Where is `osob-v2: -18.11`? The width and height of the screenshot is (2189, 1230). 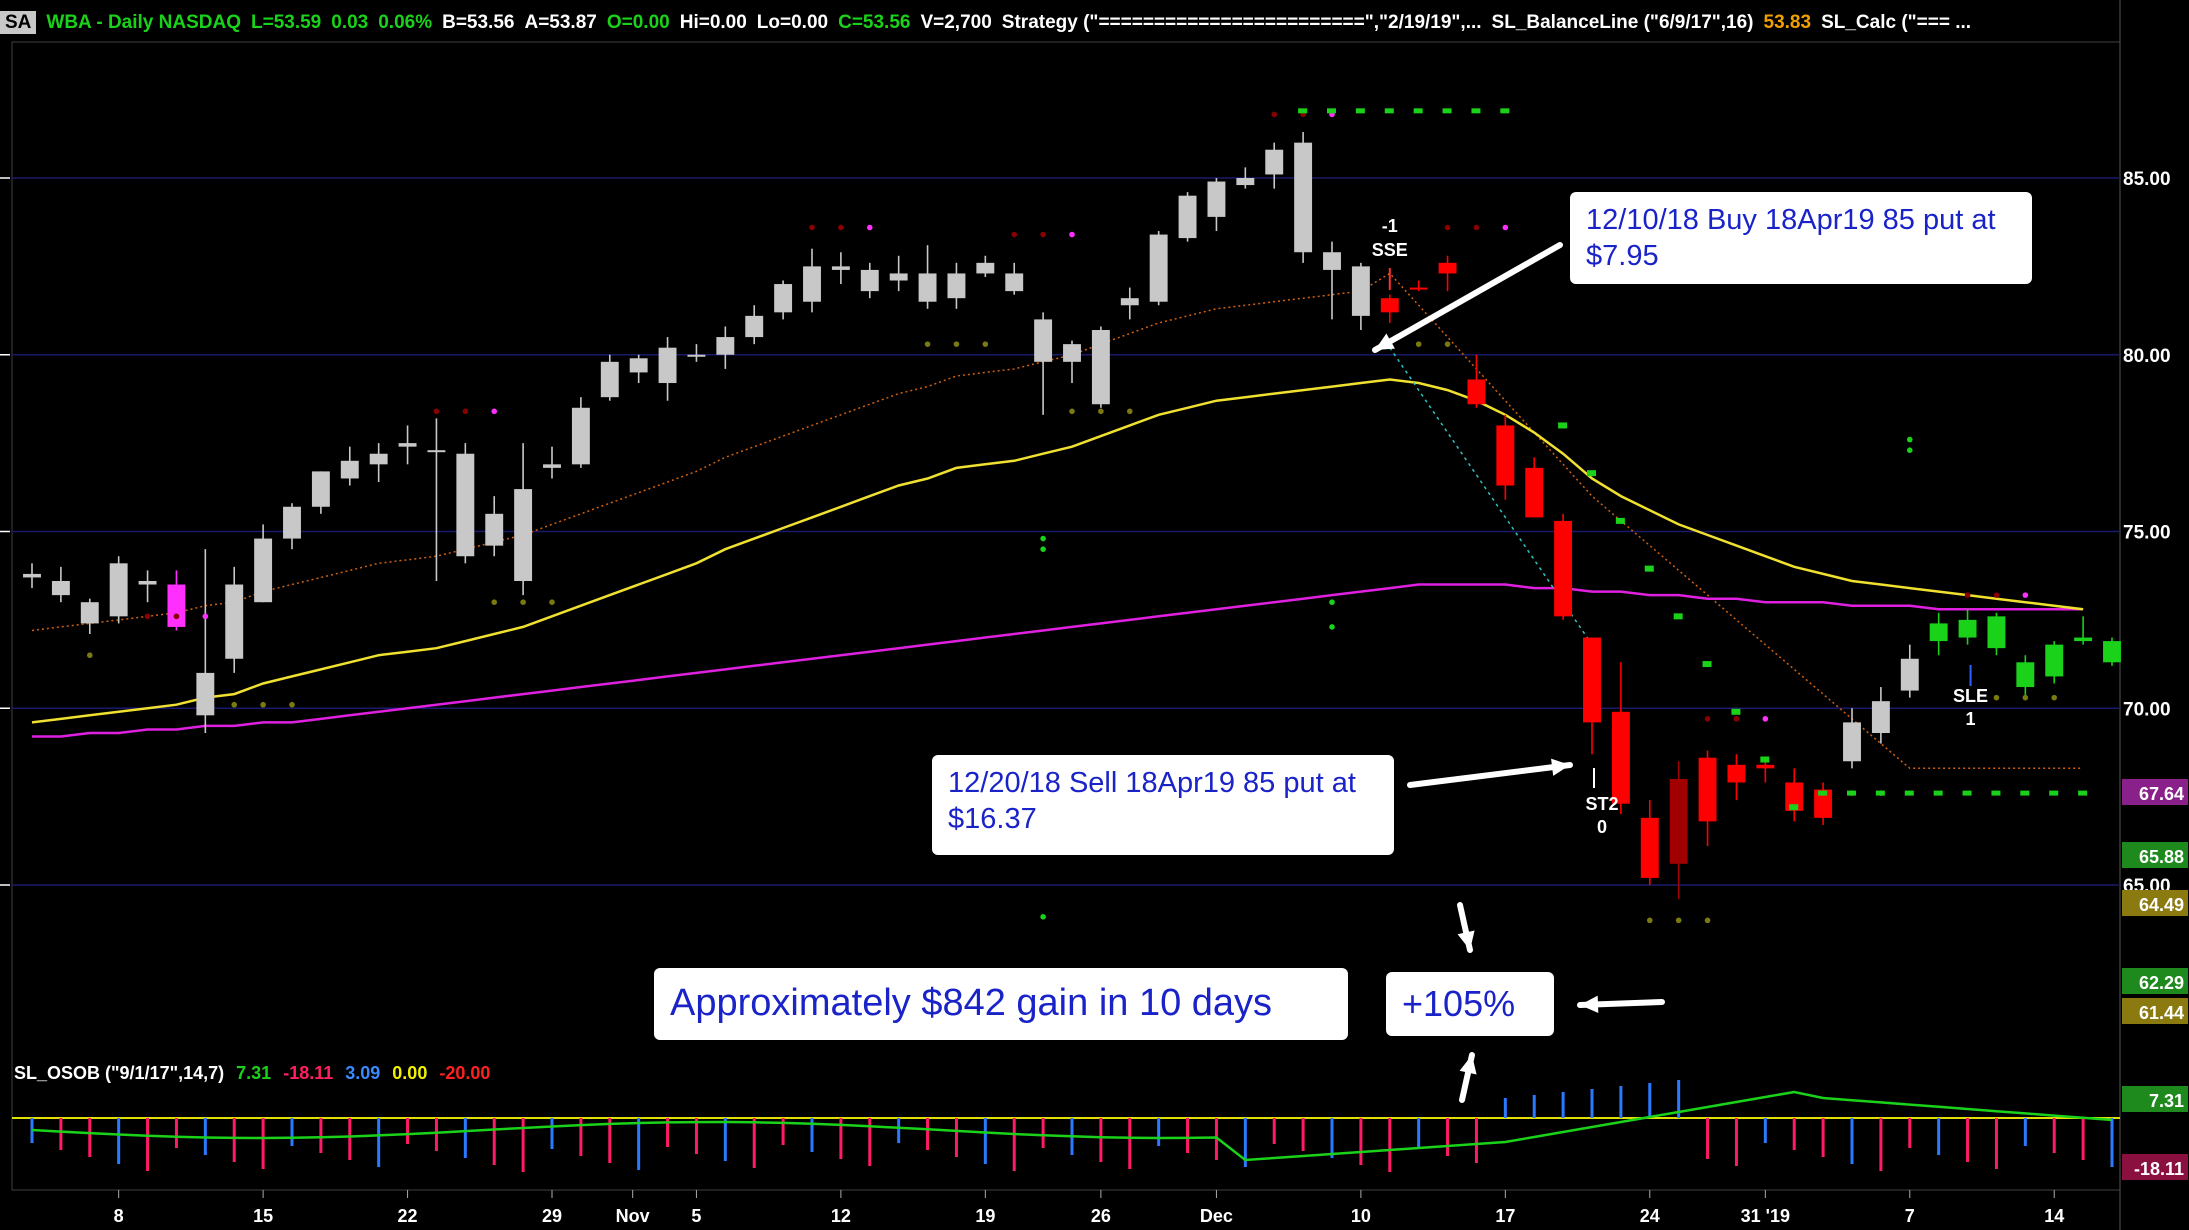
osob-v2: -18.11 is located at coordinates (308, 1073).